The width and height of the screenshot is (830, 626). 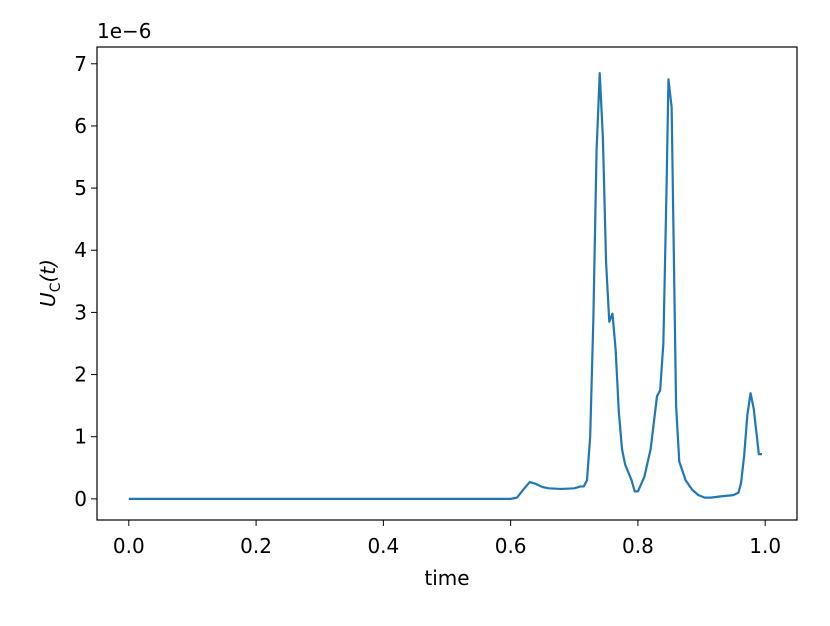 What do you see at coordinates (48, 270) in the screenshot?
I see `y-label-rest: (t)` at bounding box center [48, 270].